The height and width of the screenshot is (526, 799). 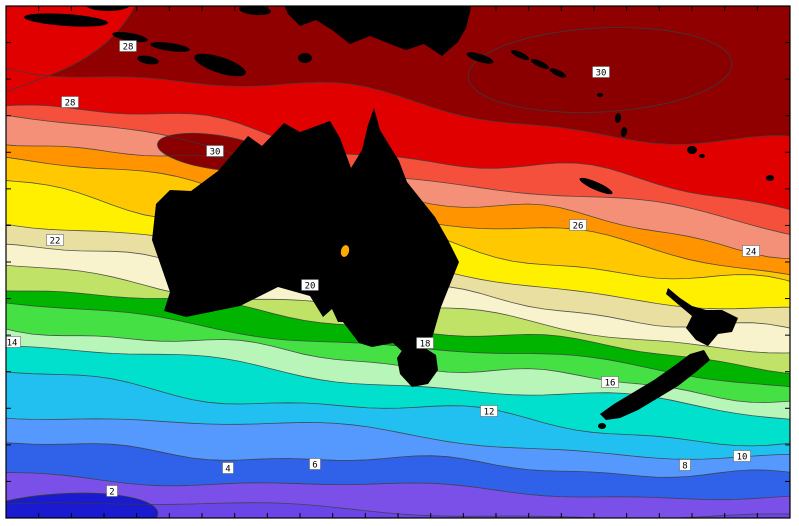 What do you see at coordinates (130, 37) in the screenshot?
I see `island-lesser-sunda-west` at bounding box center [130, 37].